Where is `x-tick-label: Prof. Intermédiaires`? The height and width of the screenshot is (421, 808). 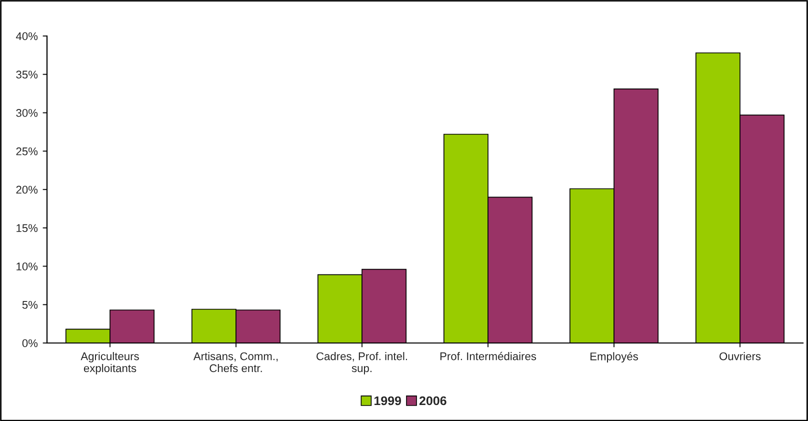
x-tick-label: Prof. Intermédiaires is located at coordinates (488, 356).